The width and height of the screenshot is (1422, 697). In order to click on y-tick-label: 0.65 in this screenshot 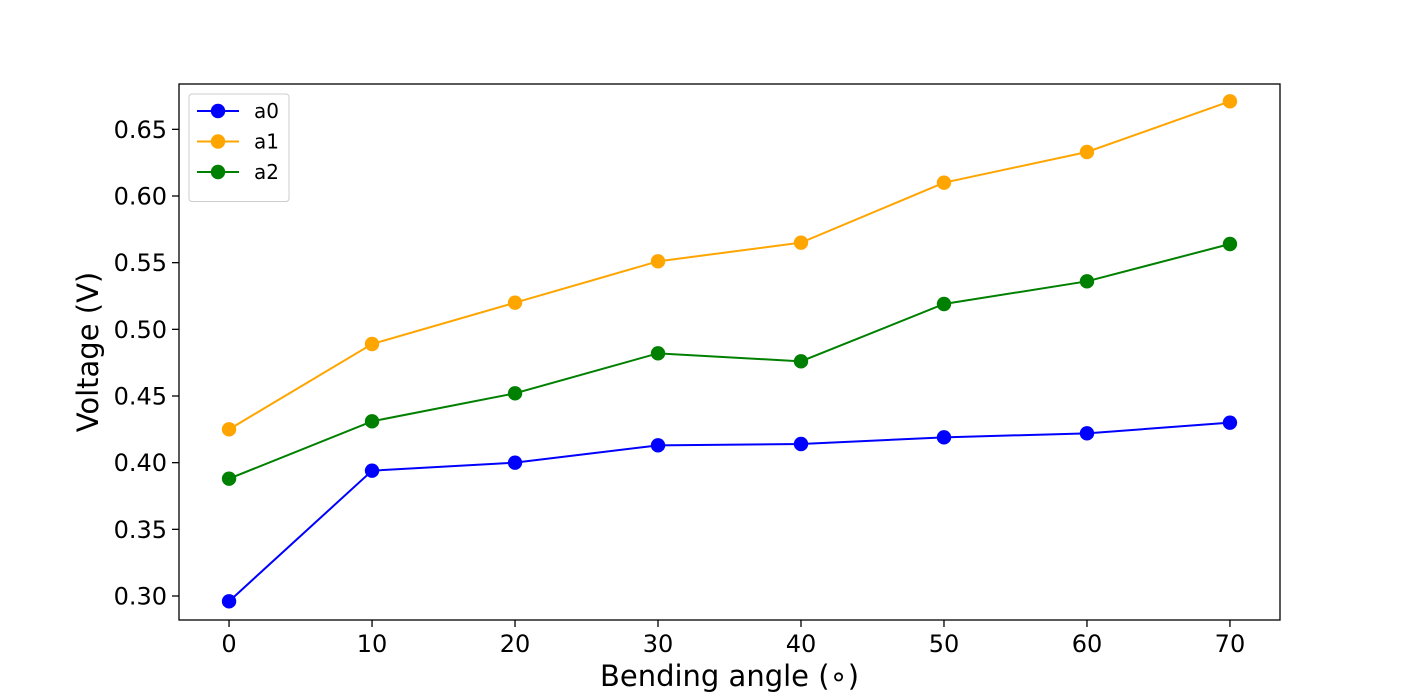, I will do `click(140, 130)`.